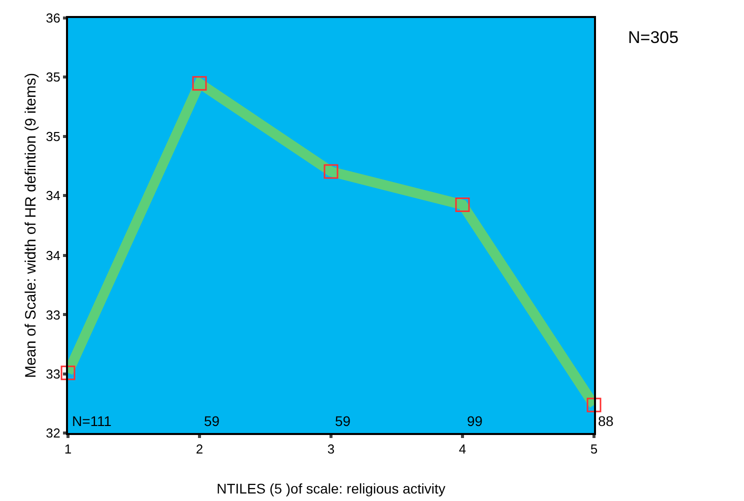 This screenshot has width=744, height=501. What do you see at coordinates (53, 18) in the screenshot?
I see `y-tick-label: 36` at bounding box center [53, 18].